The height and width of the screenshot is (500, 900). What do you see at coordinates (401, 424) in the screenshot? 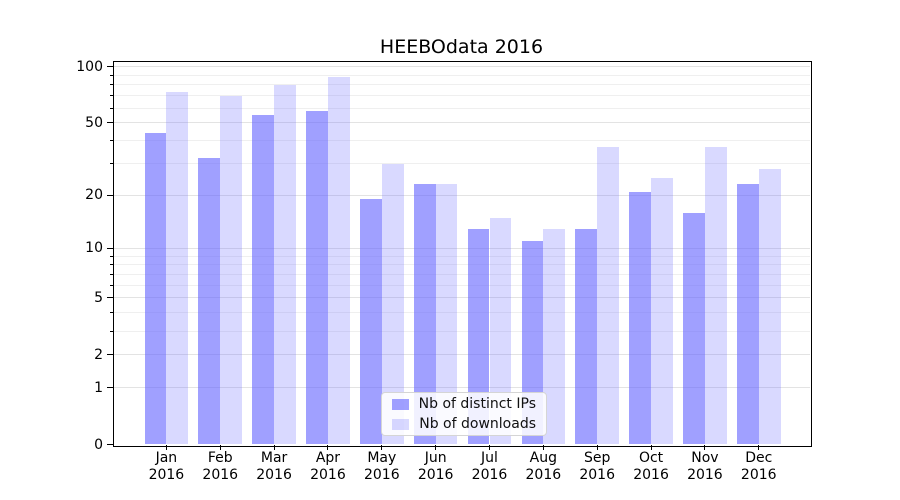
I see `legend-swatch-downloads` at bounding box center [401, 424].